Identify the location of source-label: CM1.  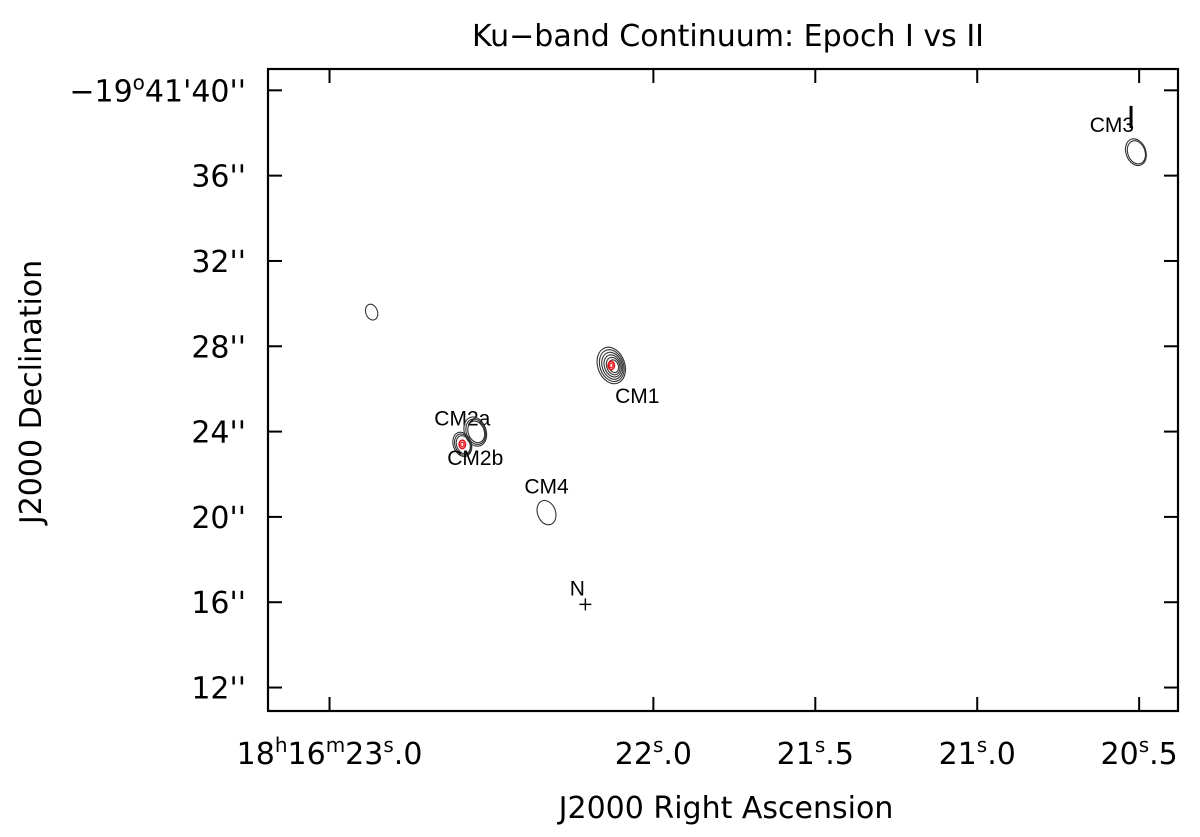
(637, 396).